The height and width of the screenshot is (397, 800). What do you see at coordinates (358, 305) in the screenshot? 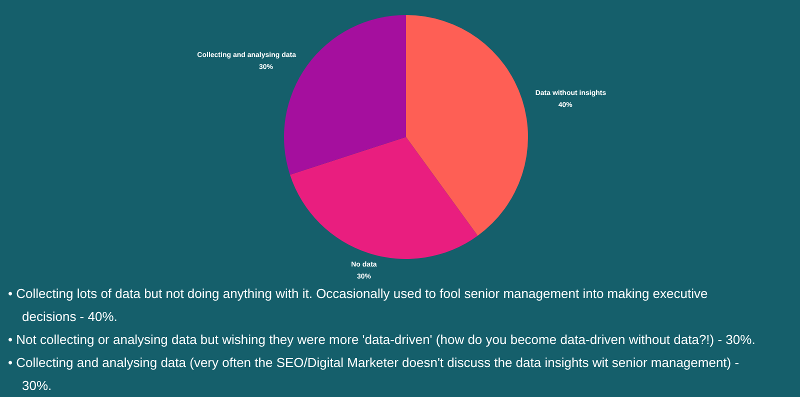
I see `text: • Collecting lots of data but not doing anything with it. Occasionally used to fool senior management into making executive decisions - 40%.` at bounding box center [358, 305].